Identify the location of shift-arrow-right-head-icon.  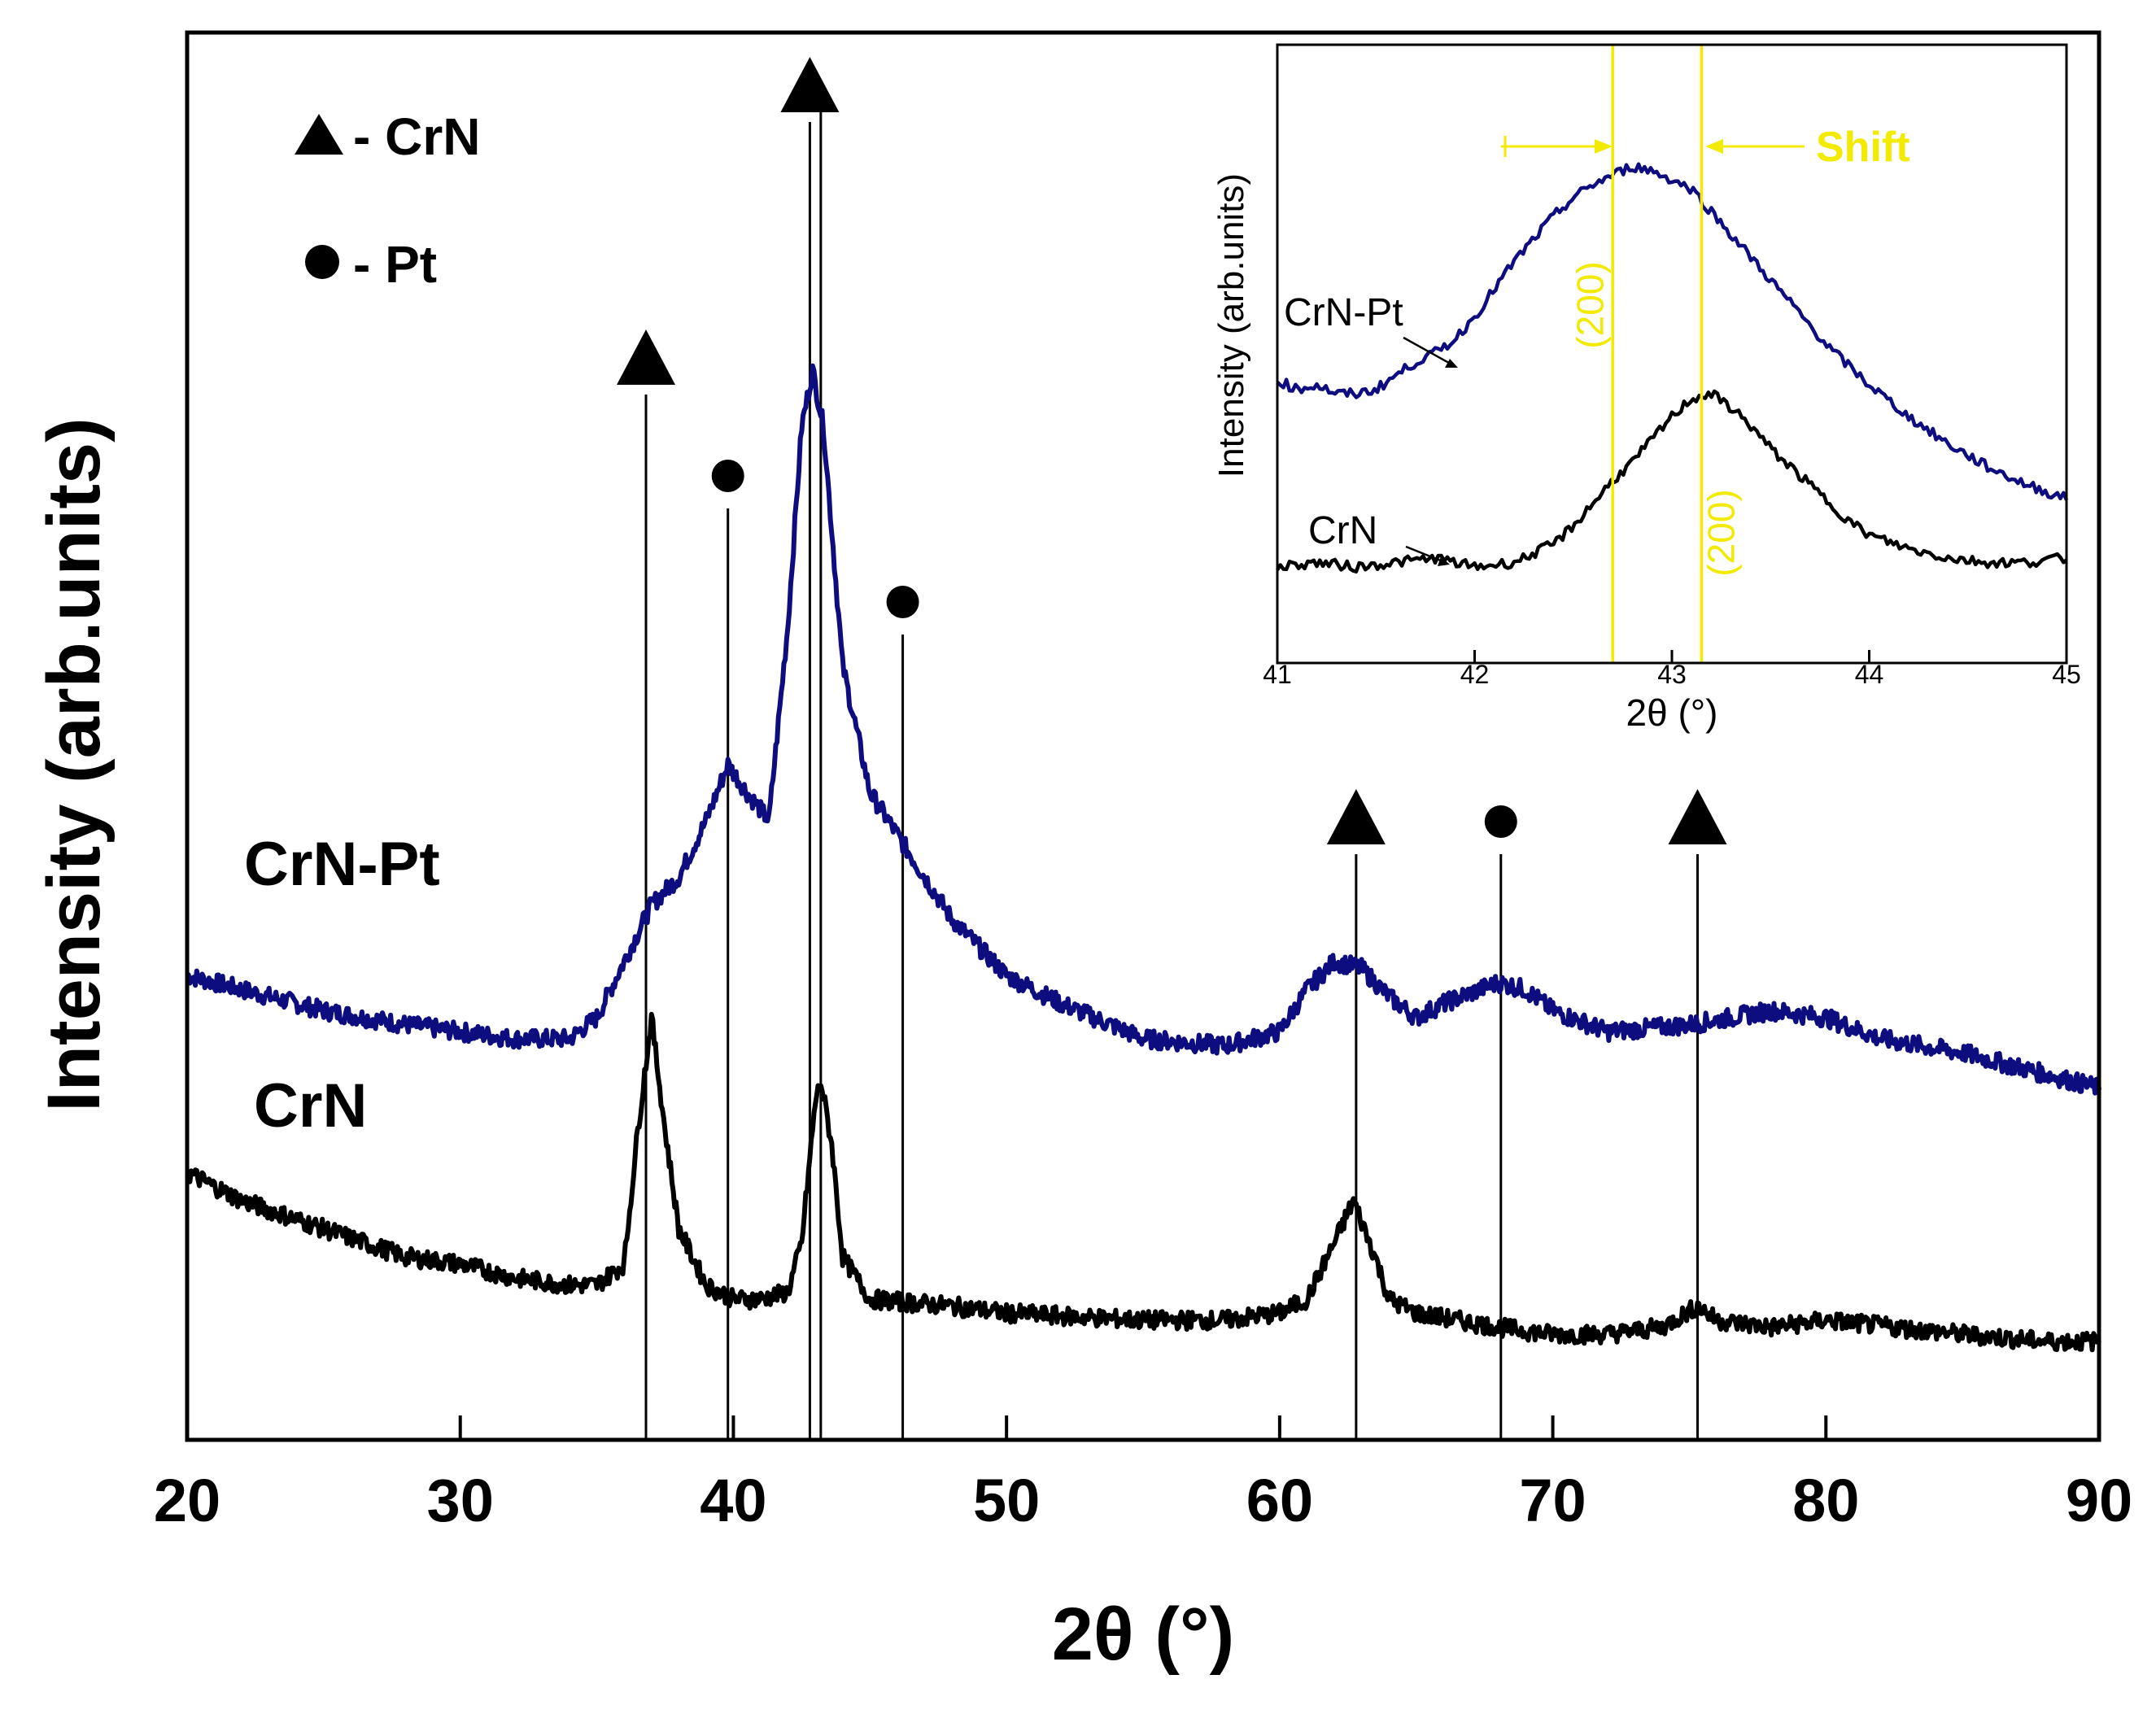
(1714, 146).